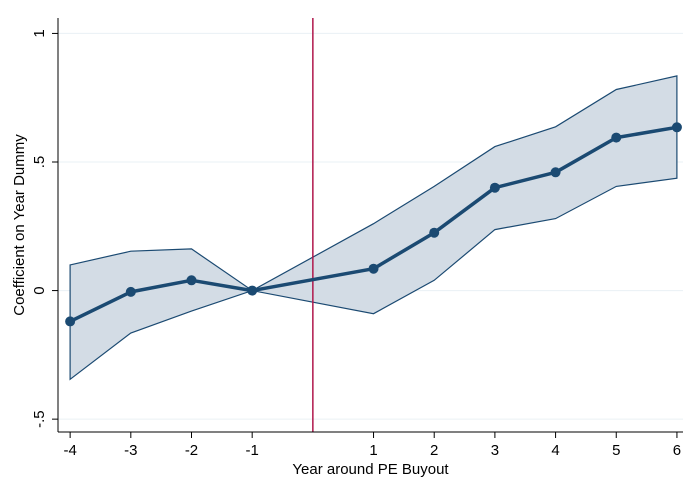 This screenshot has width=686, height=487. Describe the element at coordinates (130, 450) in the screenshot. I see `x-tick-label: -3` at that location.